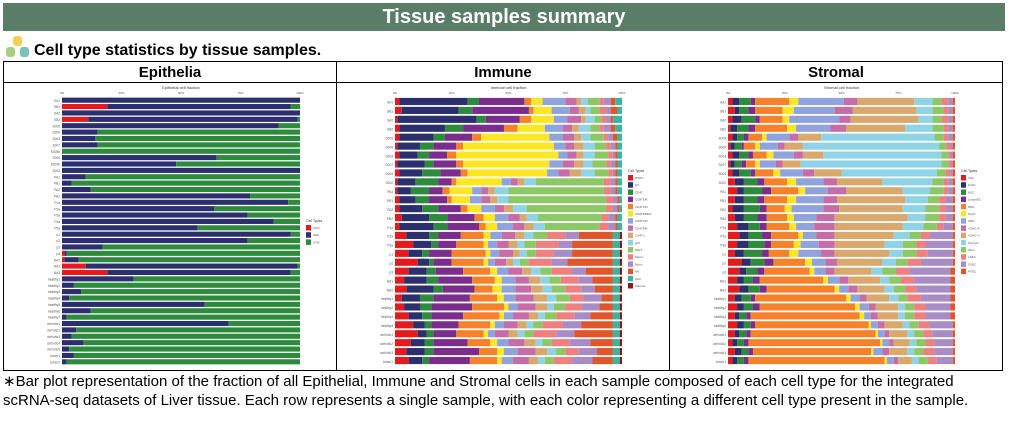 This screenshot has height=433, width=1009. What do you see at coordinates (719, 344) in the screenshot?
I see `sample-label: cirrhotic2` at bounding box center [719, 344].